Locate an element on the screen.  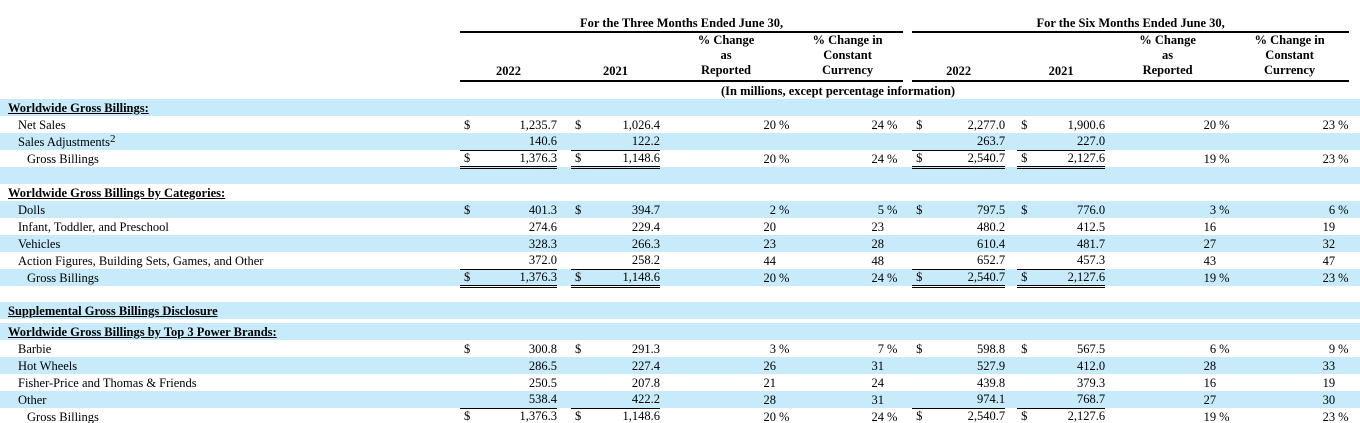
amount-cell is located at coordinates (628, 192).